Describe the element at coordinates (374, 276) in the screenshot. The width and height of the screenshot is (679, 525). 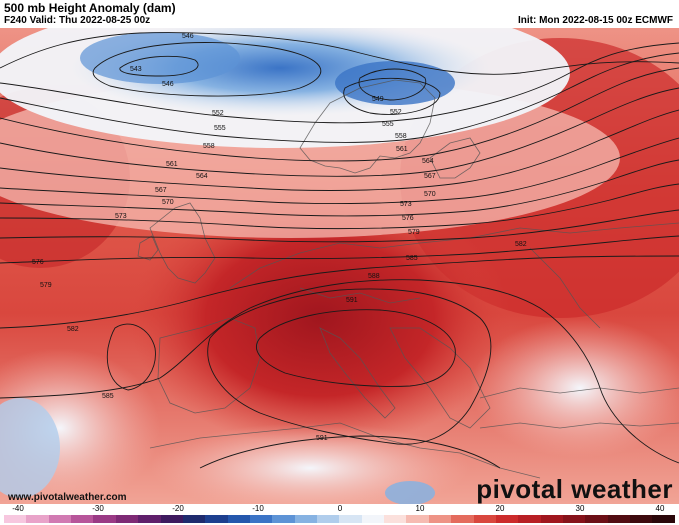
I see `contour-label: 588` at that location.